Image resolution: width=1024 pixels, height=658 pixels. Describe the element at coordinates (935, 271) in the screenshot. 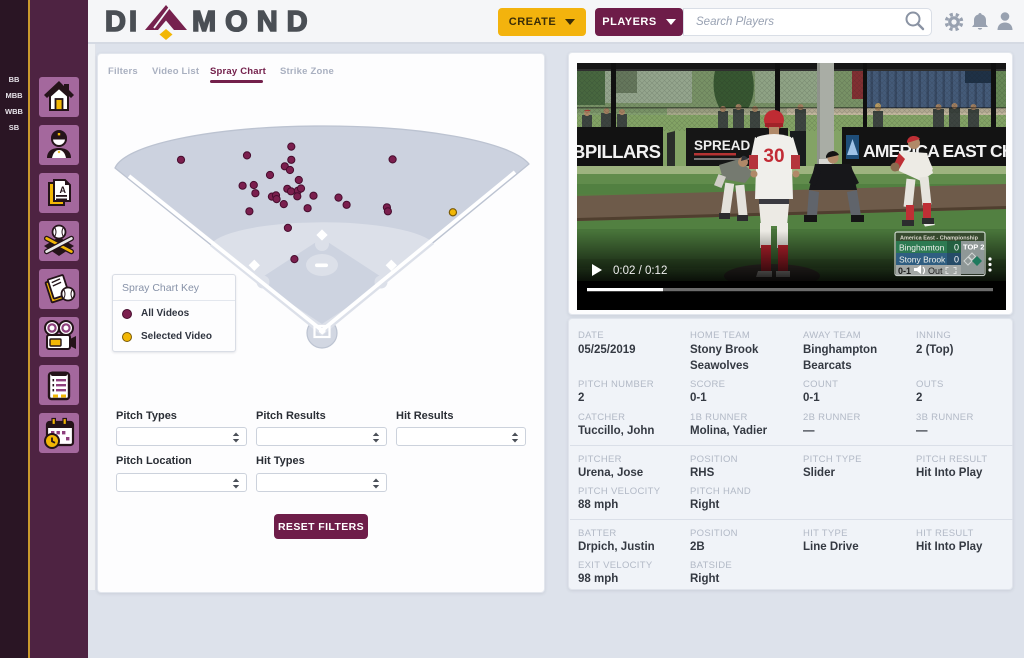

I see `svg-text: Out` at that location.